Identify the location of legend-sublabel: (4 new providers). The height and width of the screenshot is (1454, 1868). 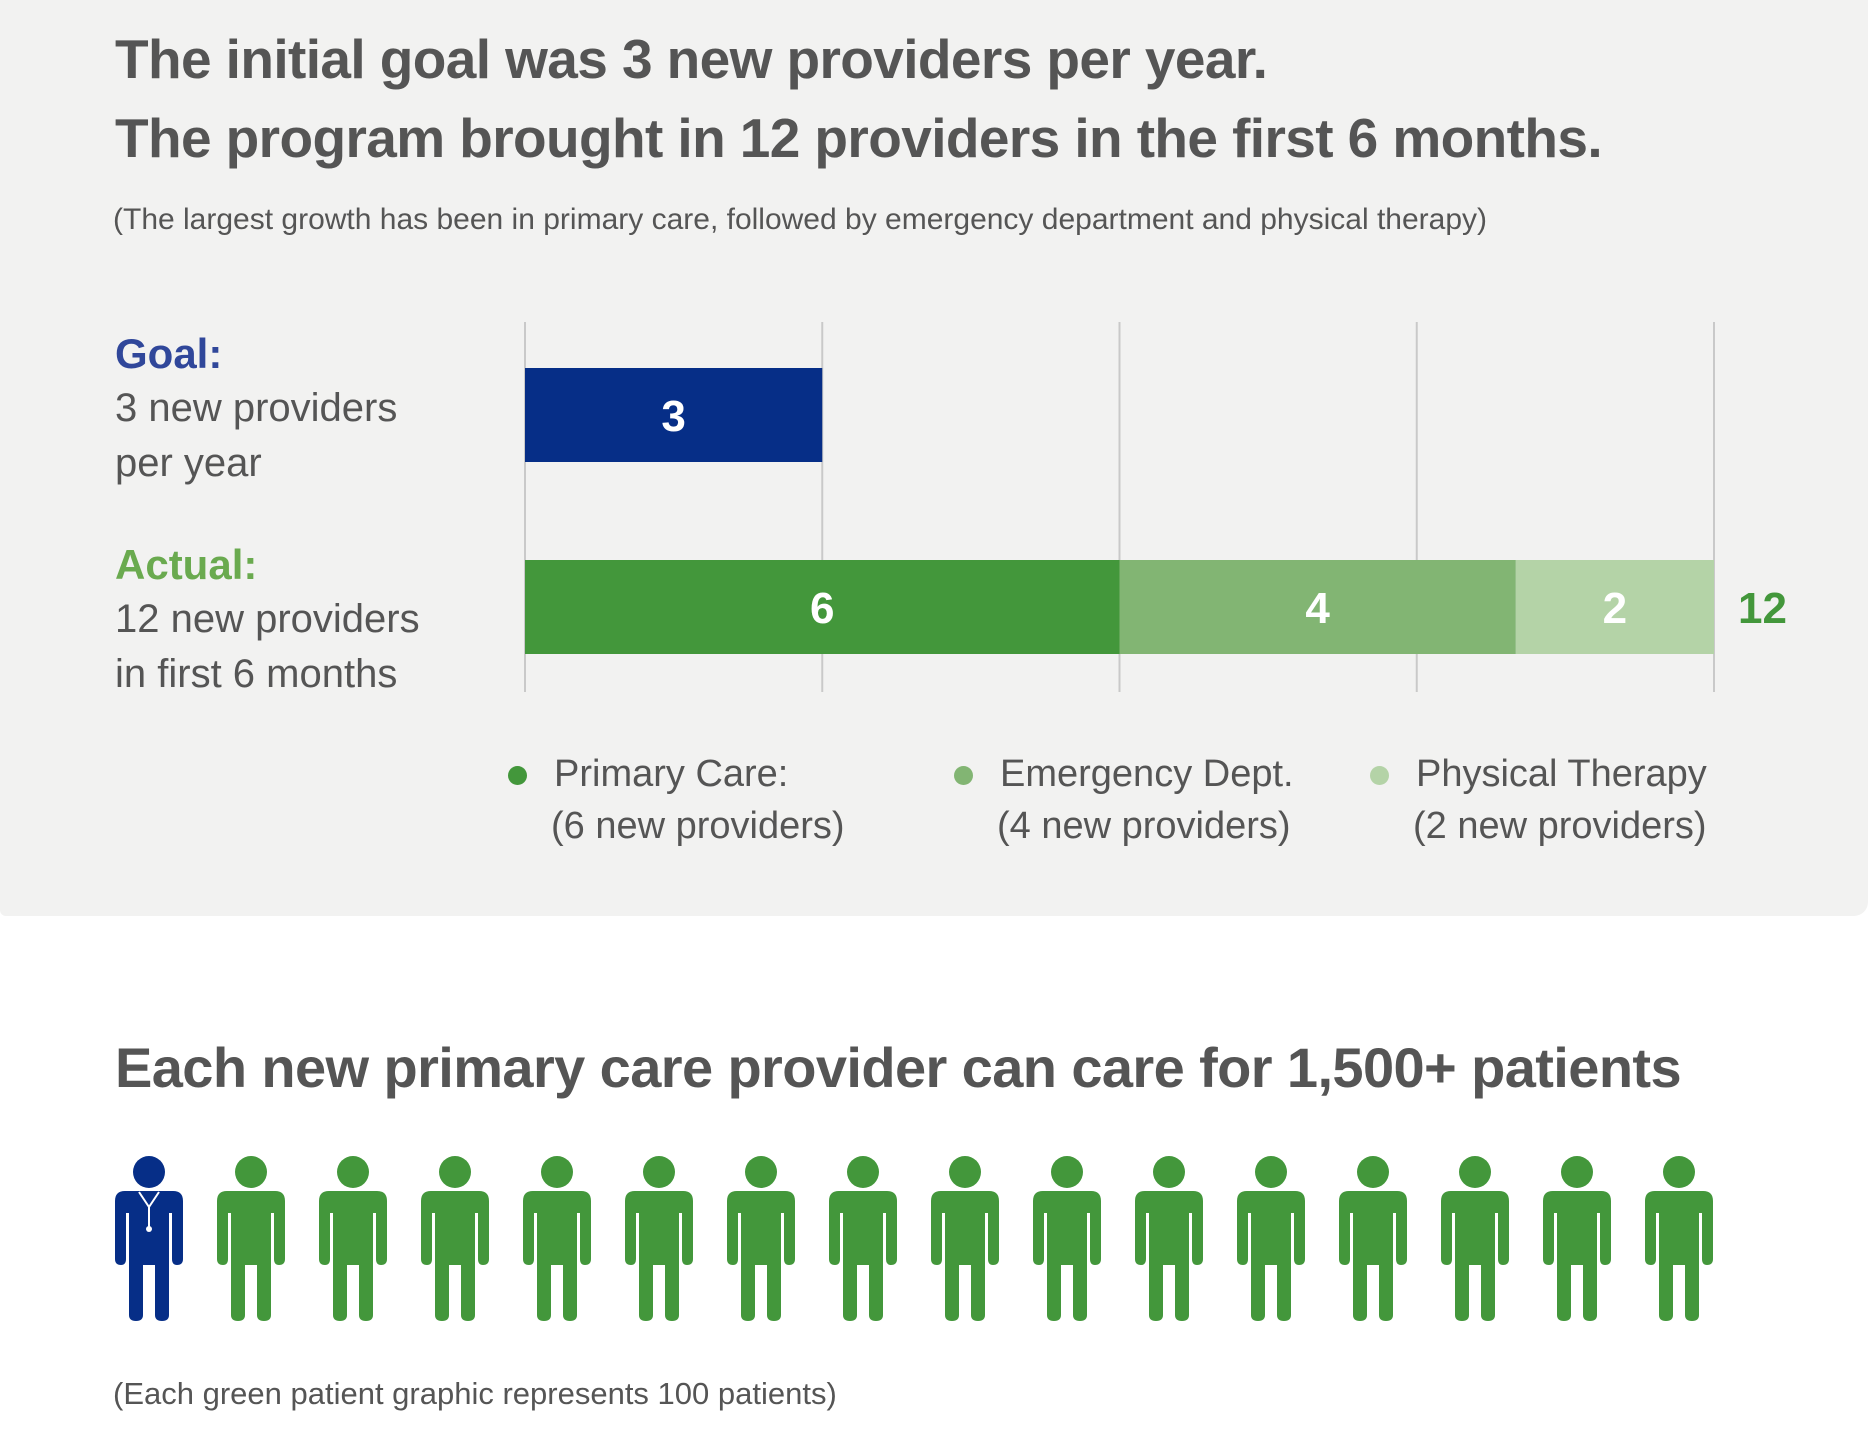
(1144, 826).